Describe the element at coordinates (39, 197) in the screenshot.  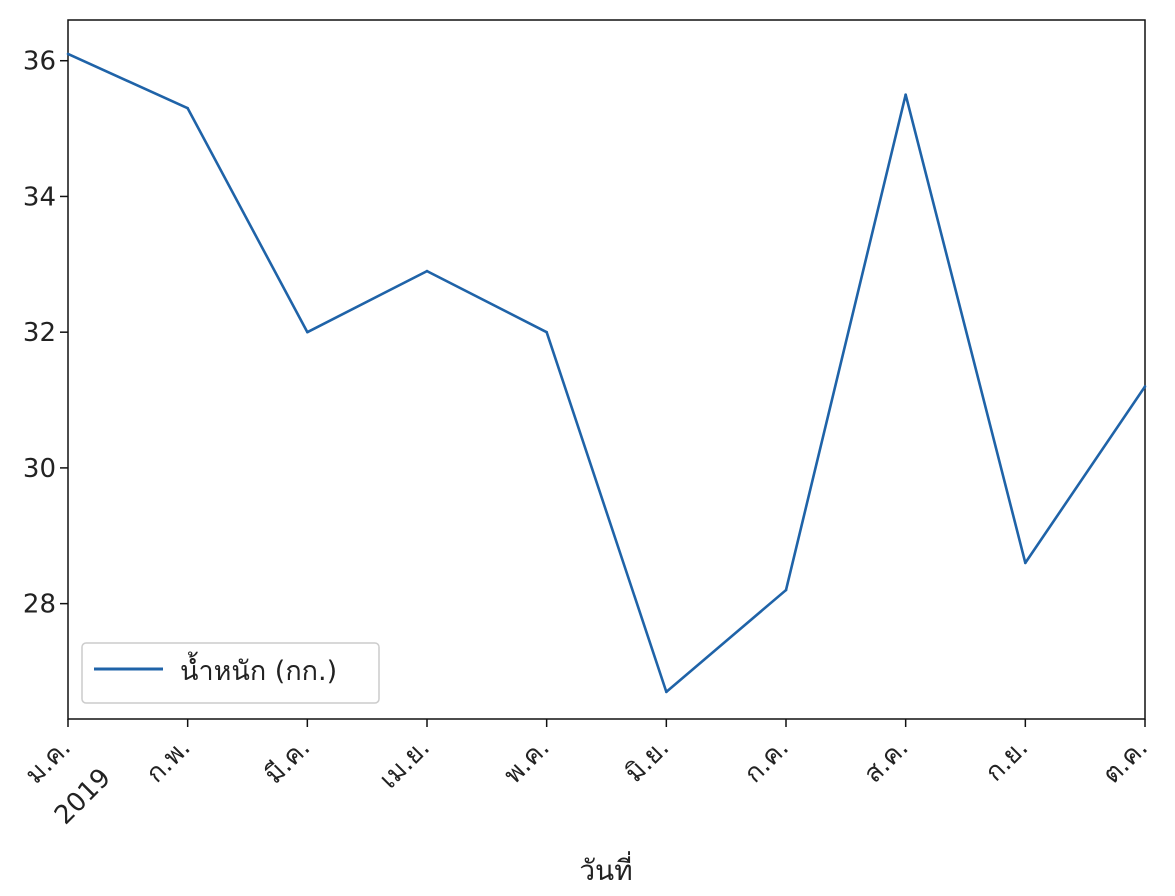
I see `y-tick-label: 34` at that location.